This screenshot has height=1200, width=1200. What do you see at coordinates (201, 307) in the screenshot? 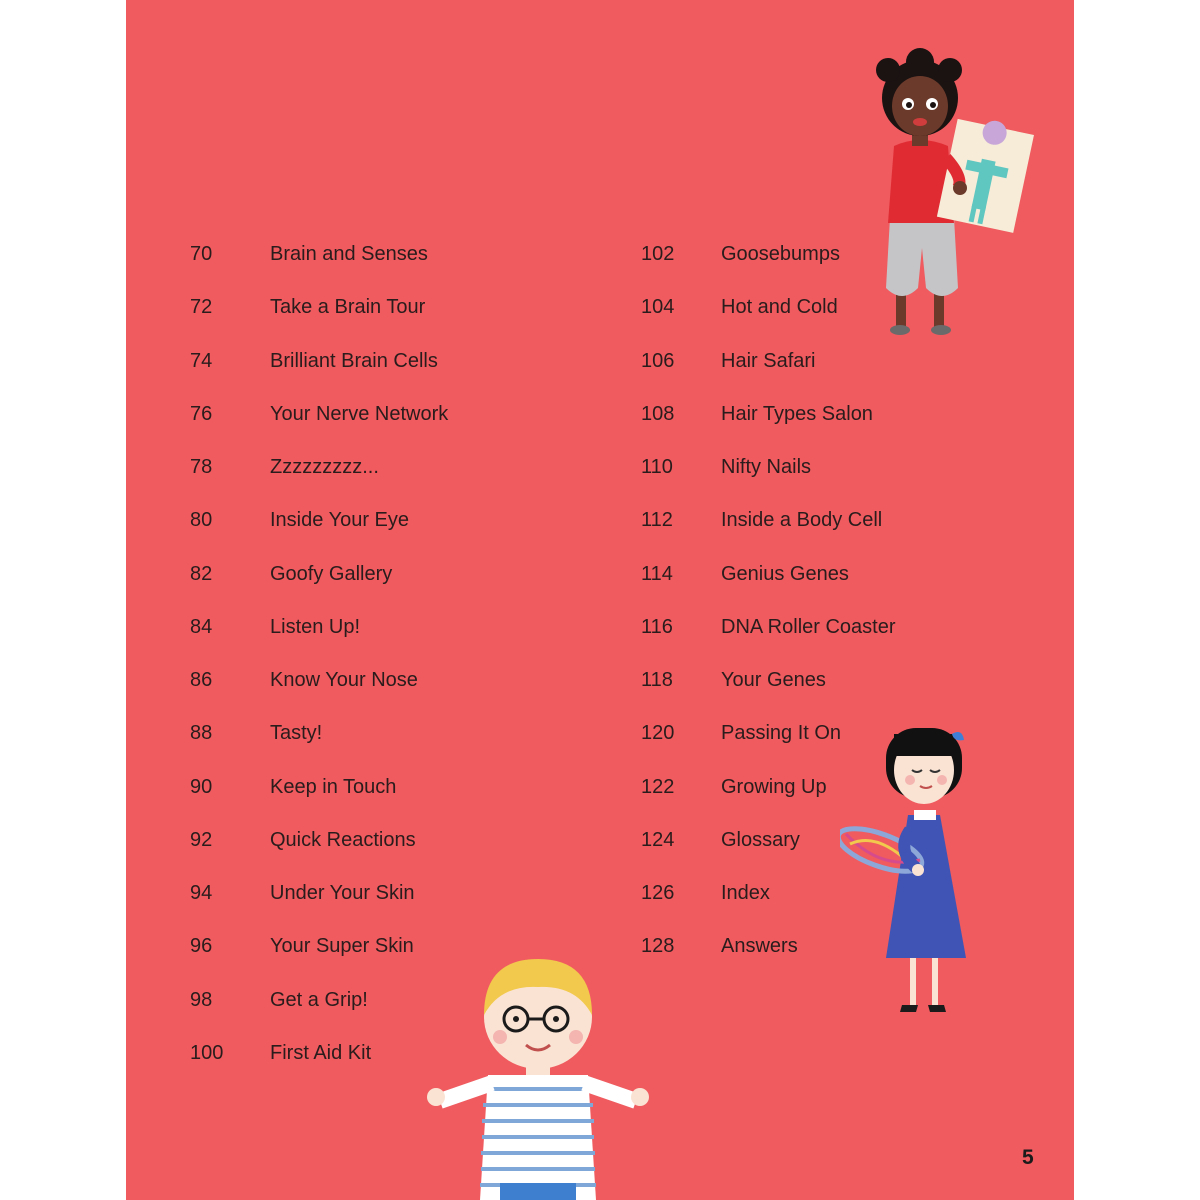
I see `toc-page-number: 72` at bounding box center [201, 307].